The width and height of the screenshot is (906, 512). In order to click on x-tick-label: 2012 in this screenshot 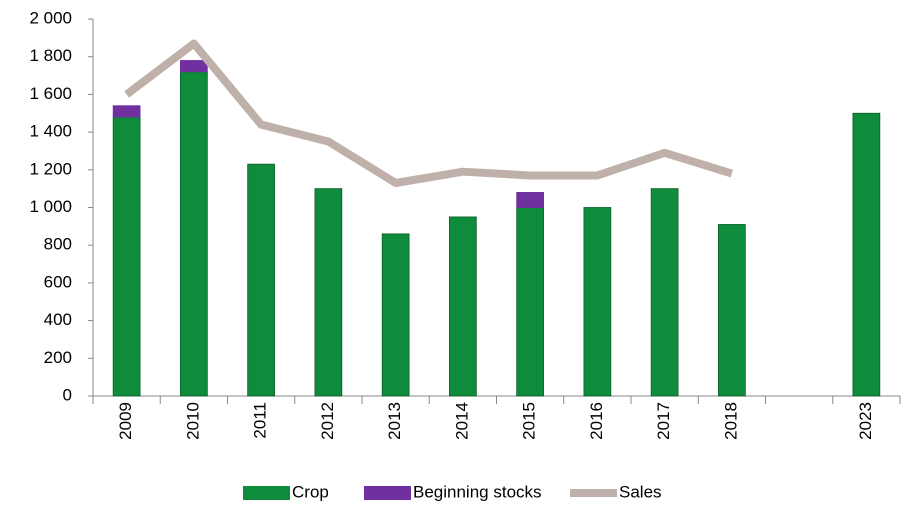, I will do `click(327, 421)`.